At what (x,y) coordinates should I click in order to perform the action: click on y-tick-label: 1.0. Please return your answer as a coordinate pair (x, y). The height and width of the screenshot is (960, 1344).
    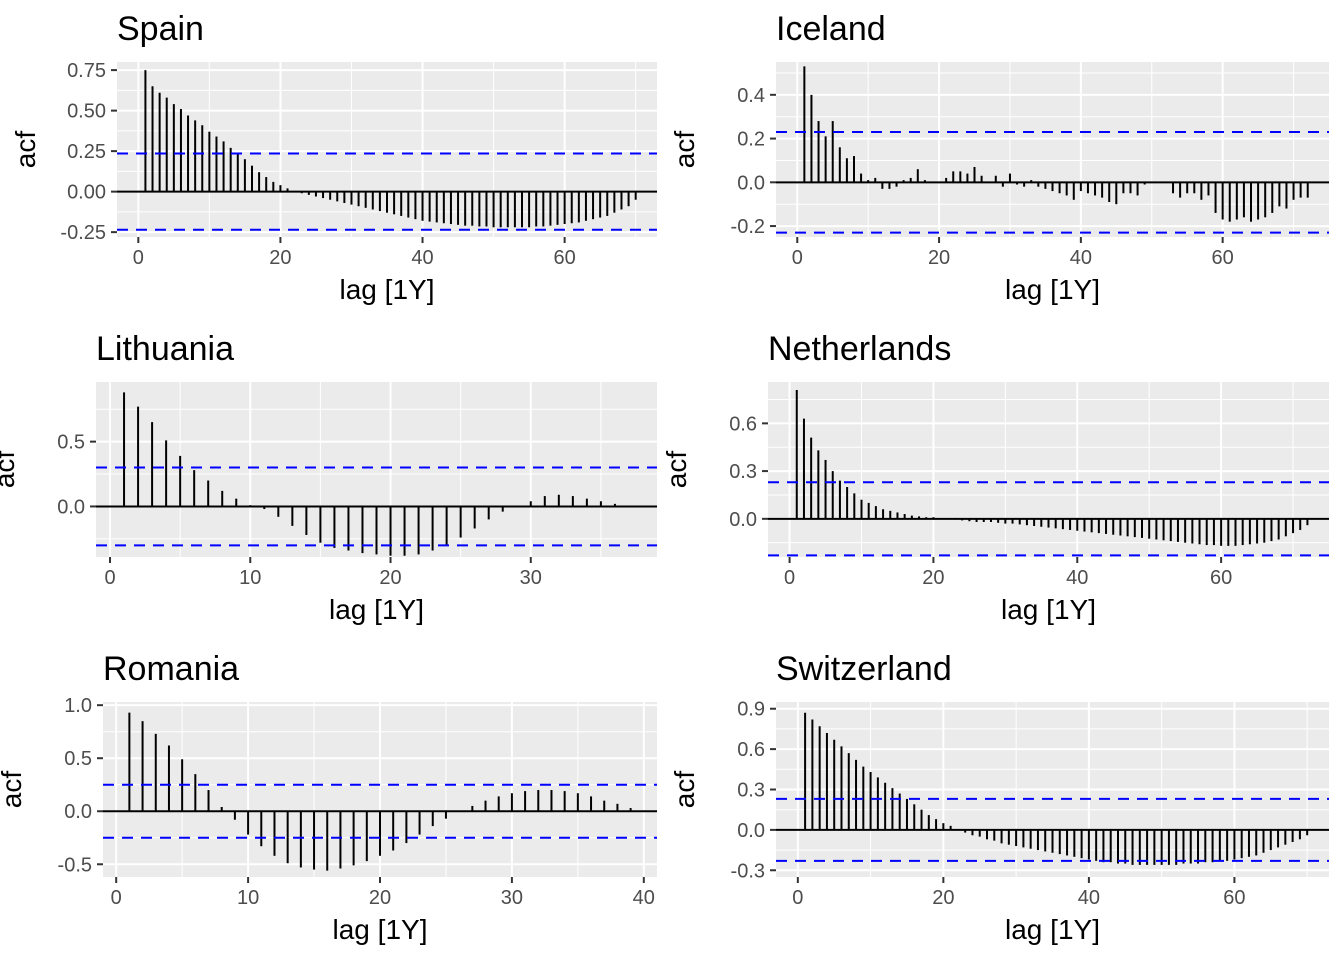
    Looking at the image, I should click on (78, 706).